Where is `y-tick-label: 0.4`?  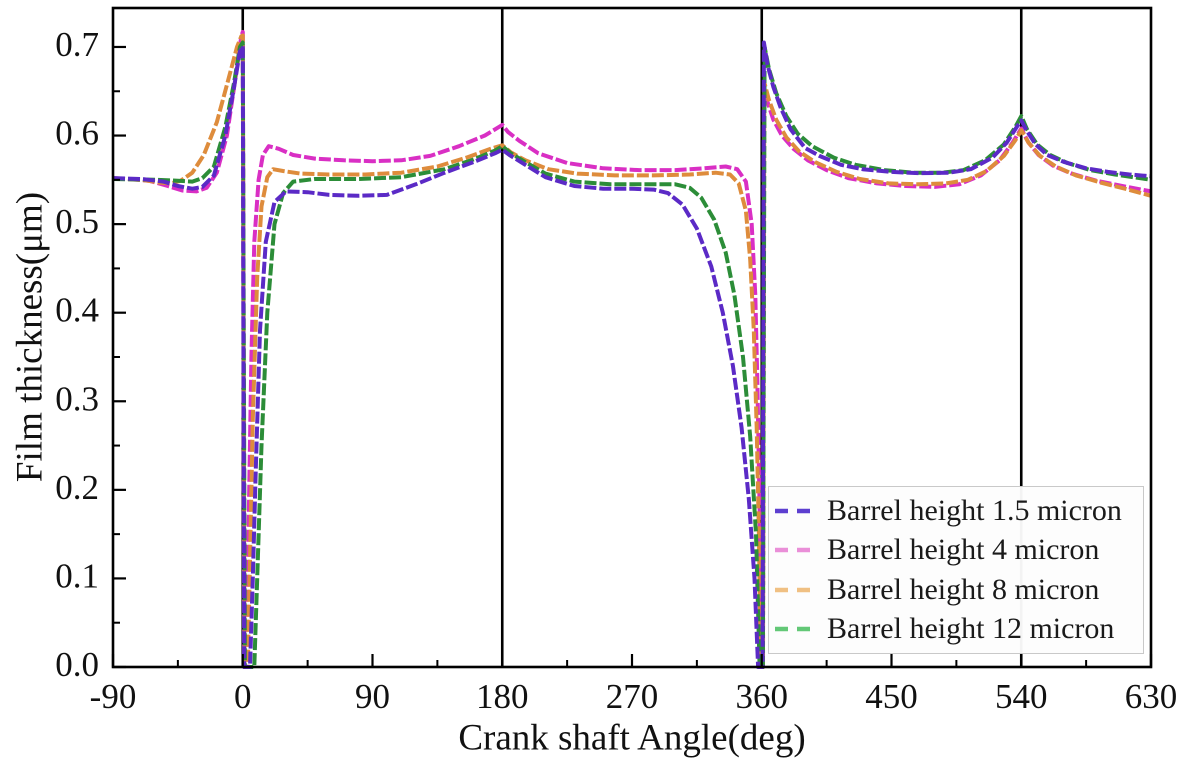
y-tick-label: 0.4 is located at coordinates (77, 310).